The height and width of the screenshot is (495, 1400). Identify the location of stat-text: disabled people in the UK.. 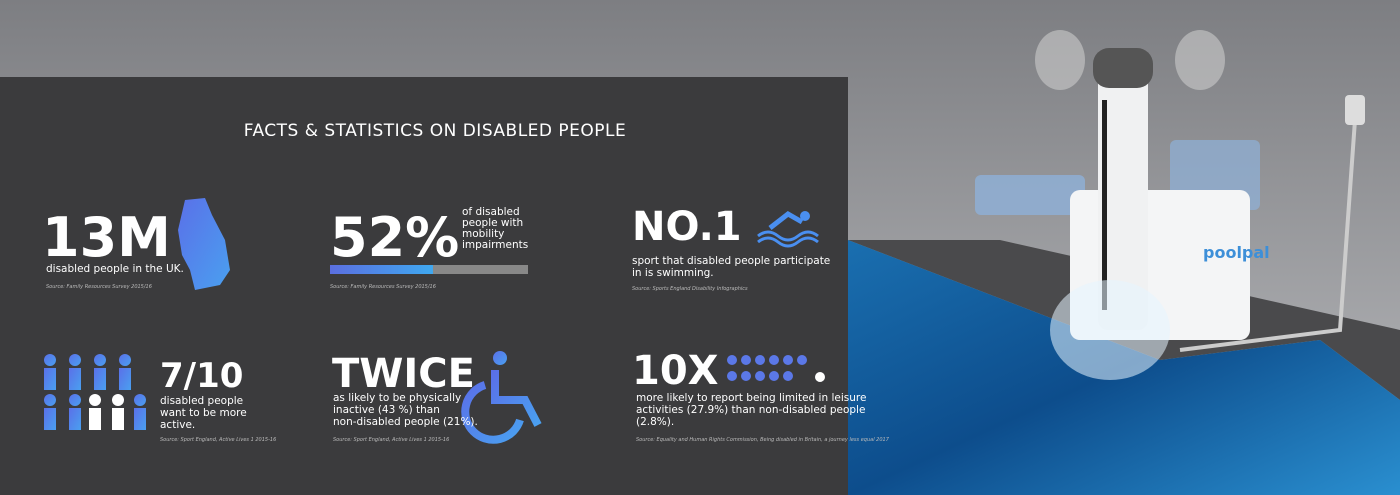
(115, 269).